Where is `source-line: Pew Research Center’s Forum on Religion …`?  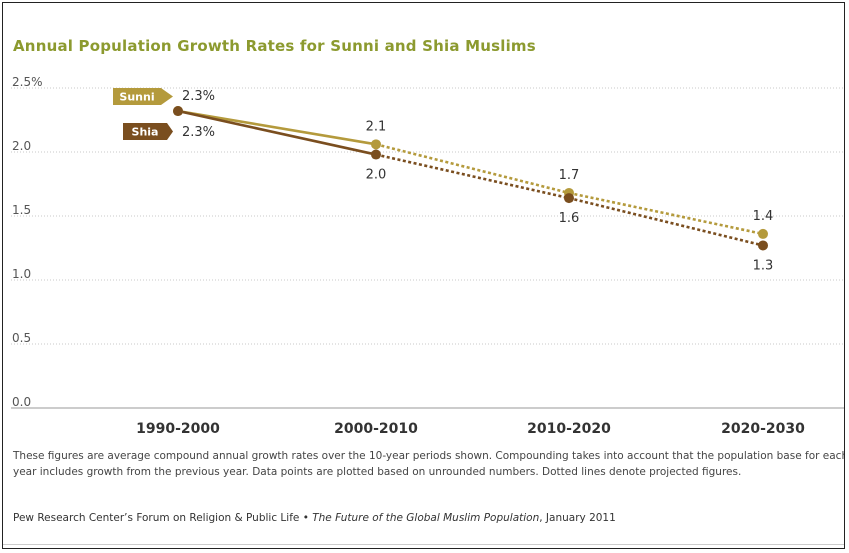
source-line: Pew Research Center’s Forum on Religion … is located at coordinates (314, 518).